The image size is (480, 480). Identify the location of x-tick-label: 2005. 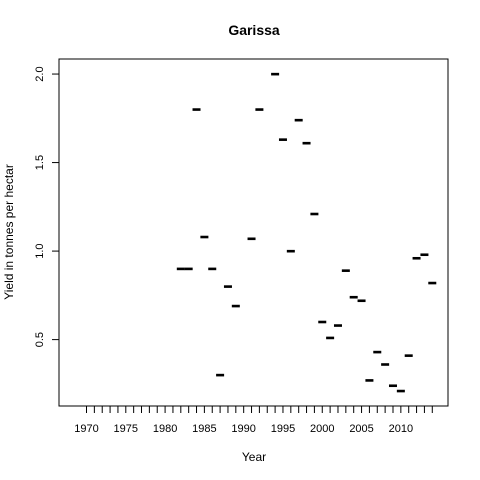
(361, 429).